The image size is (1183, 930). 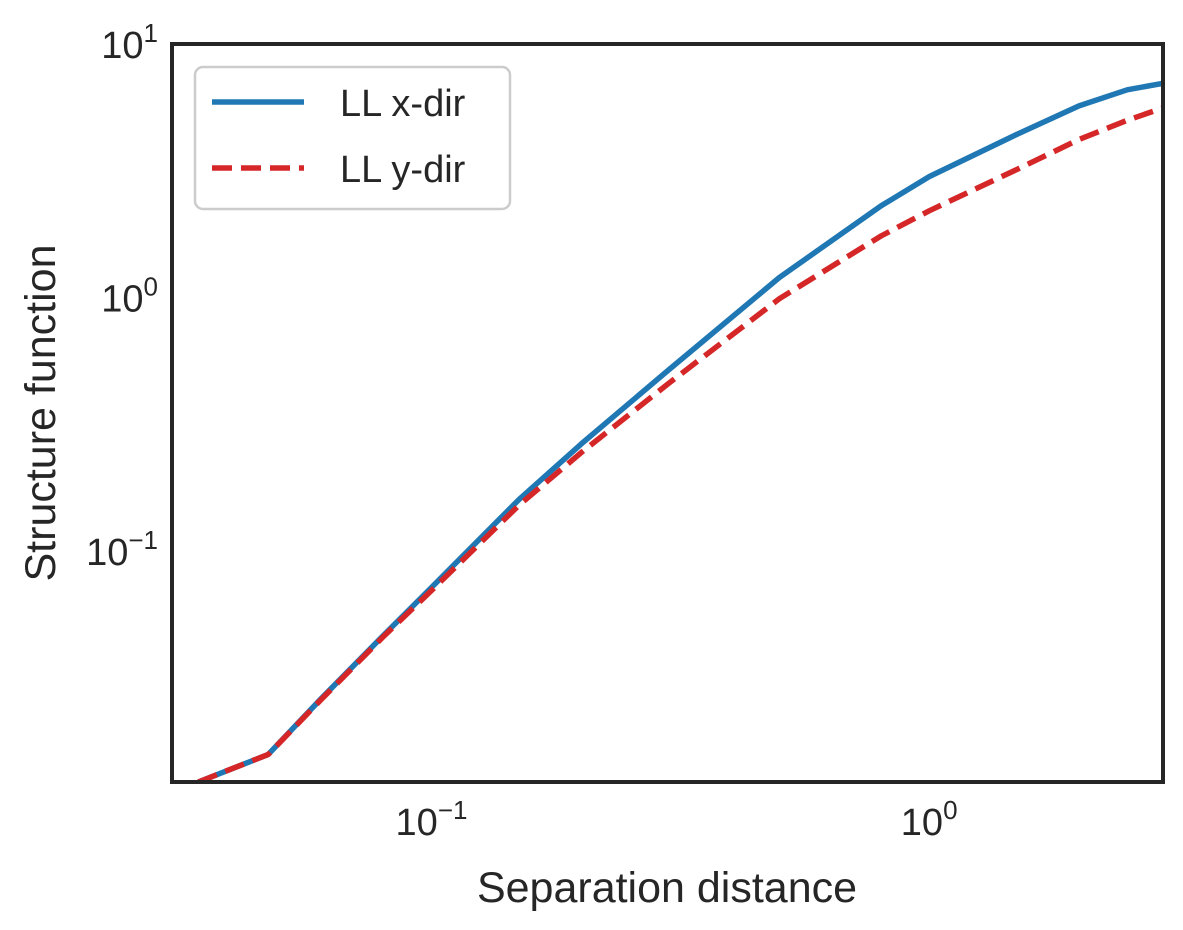 What do you see at coordinates (950, 810) in the screenshot?
I see `x-tick-label-1-exponent: 0` at bounding box center [950, 810].